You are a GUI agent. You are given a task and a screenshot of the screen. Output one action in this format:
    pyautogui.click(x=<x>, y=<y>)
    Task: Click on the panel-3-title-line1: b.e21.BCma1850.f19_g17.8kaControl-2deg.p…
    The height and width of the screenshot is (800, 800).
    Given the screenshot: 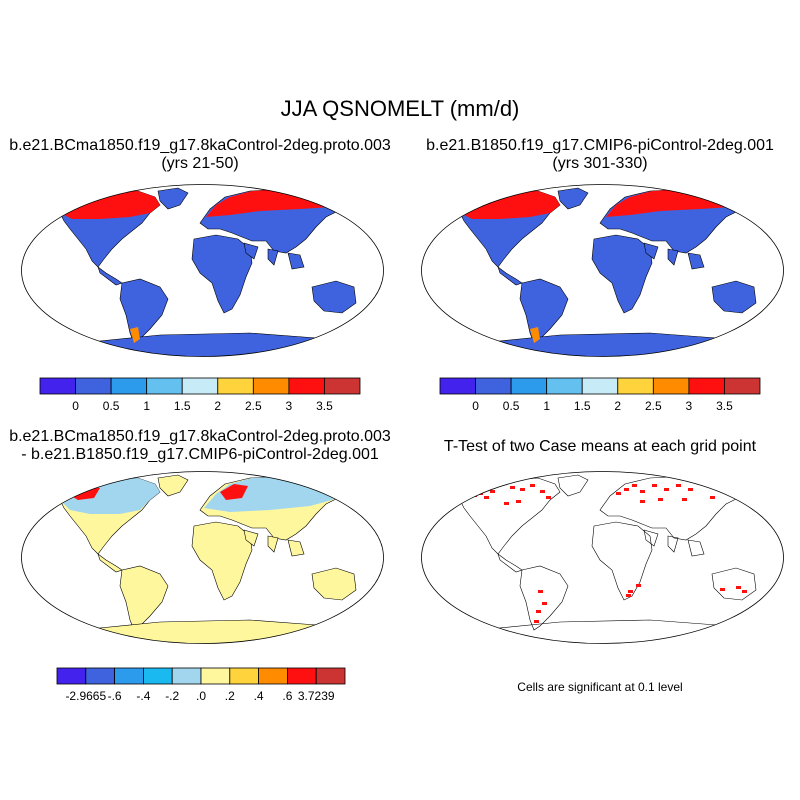 What is the action you would take?
    pyautogui.click(x=200, y=436)
    